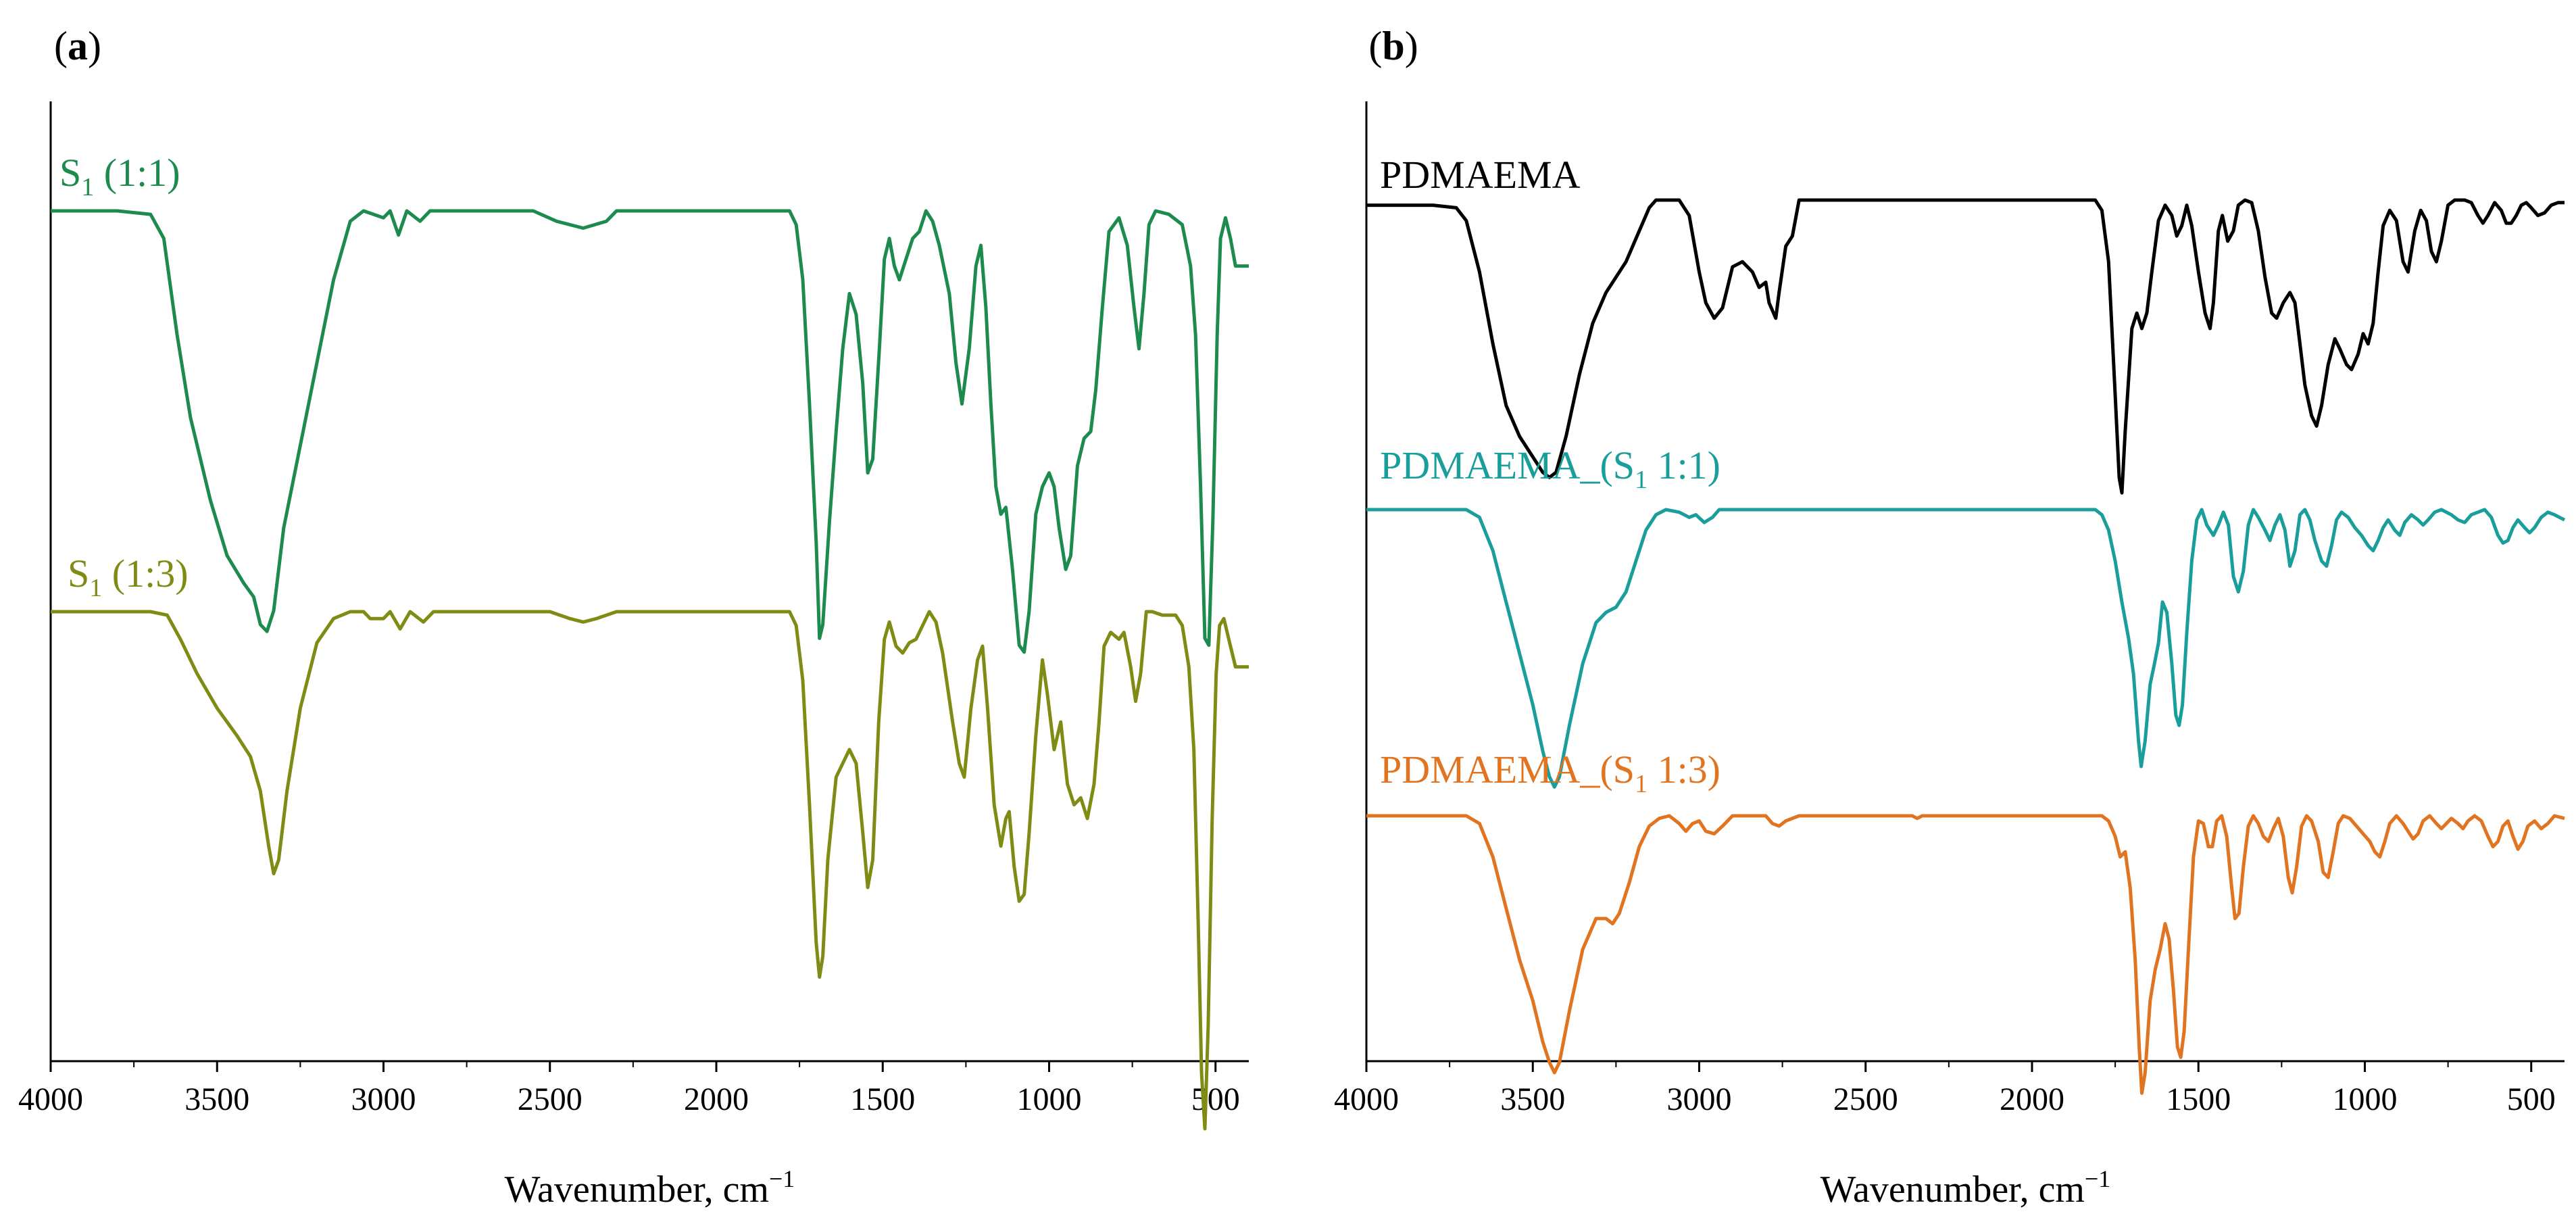 This screenshot has height=1220, width=2576. I want to click on panel-label: (a), so click(78, 46).